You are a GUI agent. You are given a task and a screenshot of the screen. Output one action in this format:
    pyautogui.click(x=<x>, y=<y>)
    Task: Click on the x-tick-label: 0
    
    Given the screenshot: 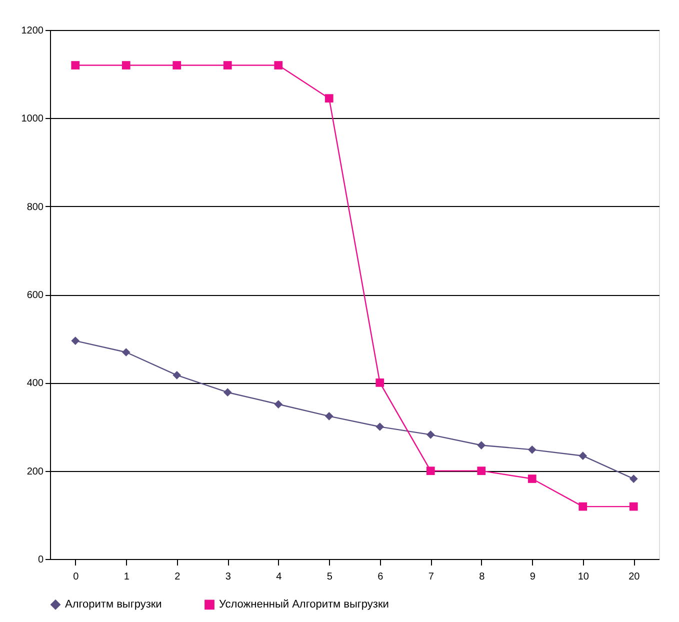 What is the action you would take?
    pyautogui.click(x=76, y=577)
    